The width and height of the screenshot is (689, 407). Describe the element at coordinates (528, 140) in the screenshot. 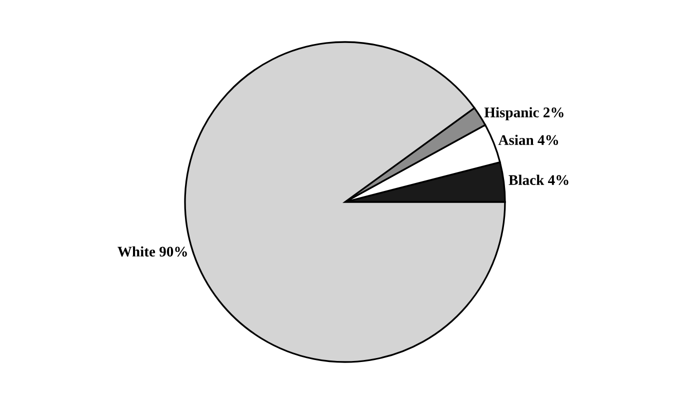

I see `slice-label: Asian 4%` at that location.